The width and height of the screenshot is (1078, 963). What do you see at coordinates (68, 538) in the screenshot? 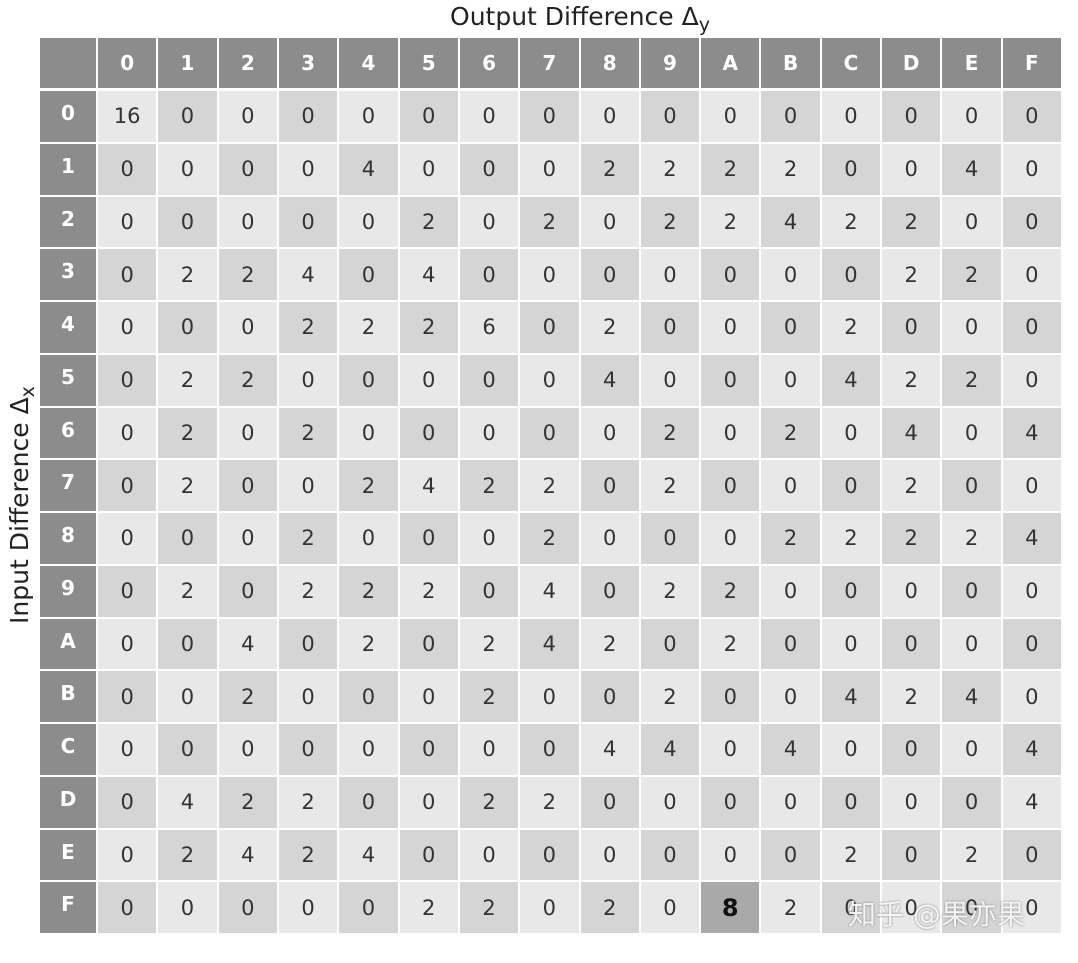
I see `row-header: 8` at bounding box center [68, 538].